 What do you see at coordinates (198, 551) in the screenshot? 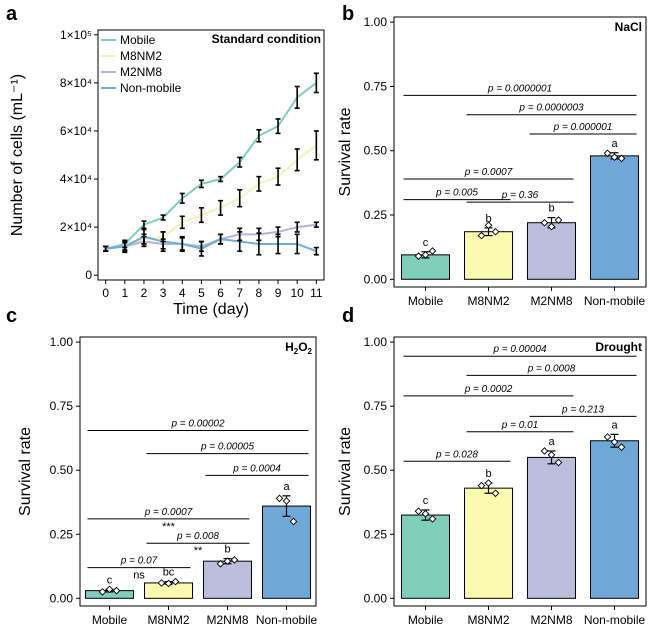
I see `panel-c-comparison-mark: **` at bounding box center [198, 551].